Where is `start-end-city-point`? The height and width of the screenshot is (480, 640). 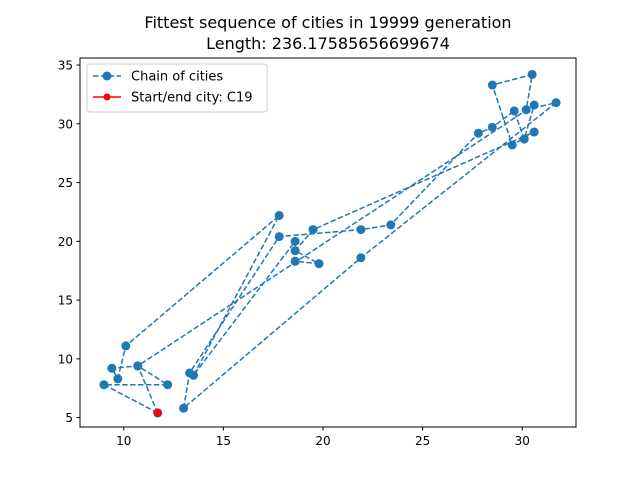
start-end-city-point is located at coordinates (157, 412).